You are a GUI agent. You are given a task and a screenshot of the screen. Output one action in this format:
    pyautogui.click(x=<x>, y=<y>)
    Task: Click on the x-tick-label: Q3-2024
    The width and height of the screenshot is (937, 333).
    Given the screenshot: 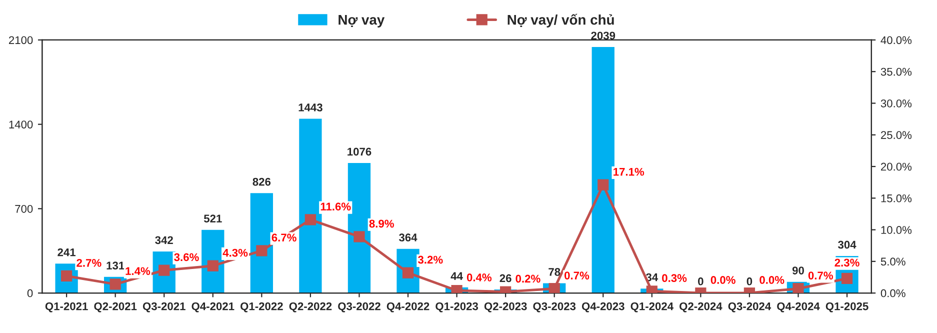 What is the action you would take?
    pyautogui.click(x=750, y=307)
    